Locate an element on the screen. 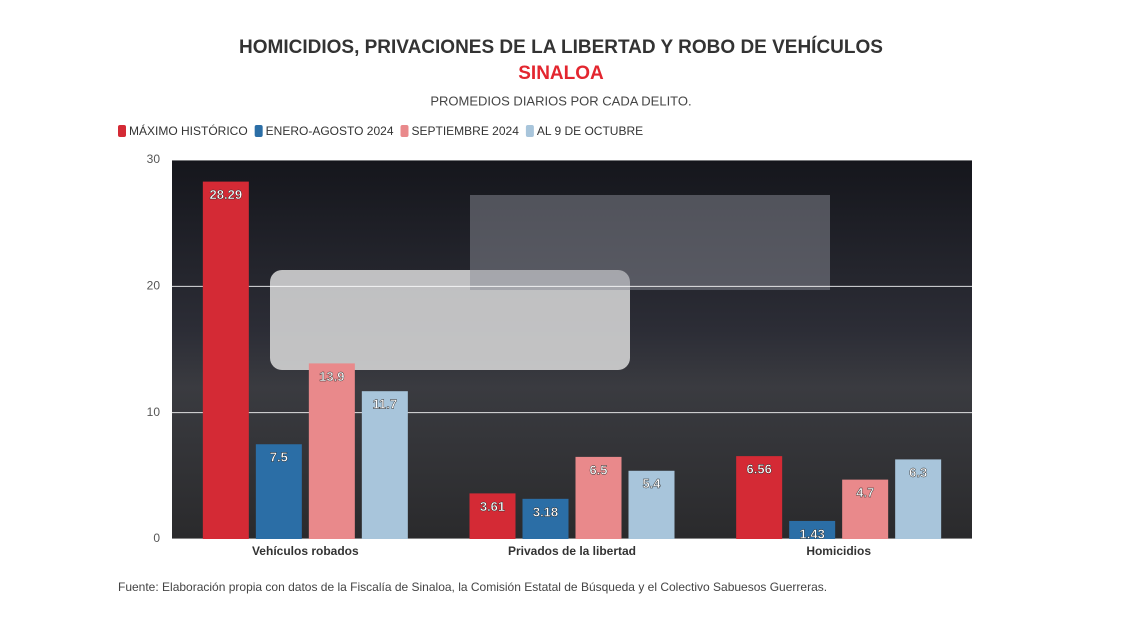  value-label: 28.29 is located at coordinates (226, 194).